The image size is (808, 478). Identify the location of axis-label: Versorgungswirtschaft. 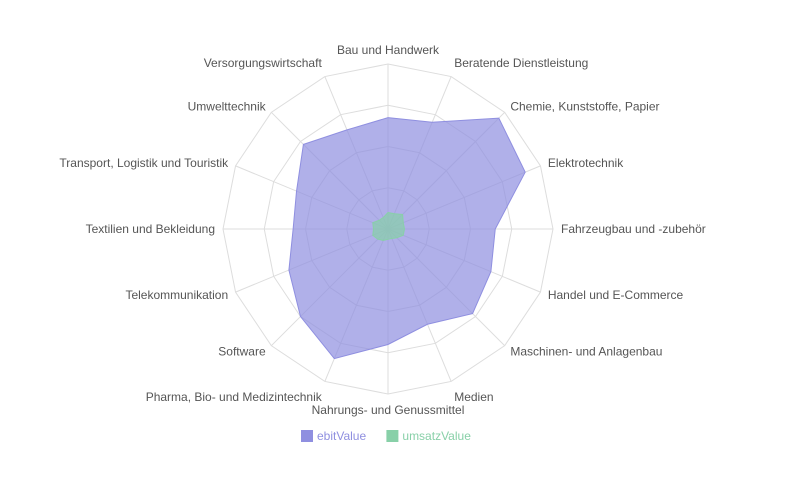
(263, 63).